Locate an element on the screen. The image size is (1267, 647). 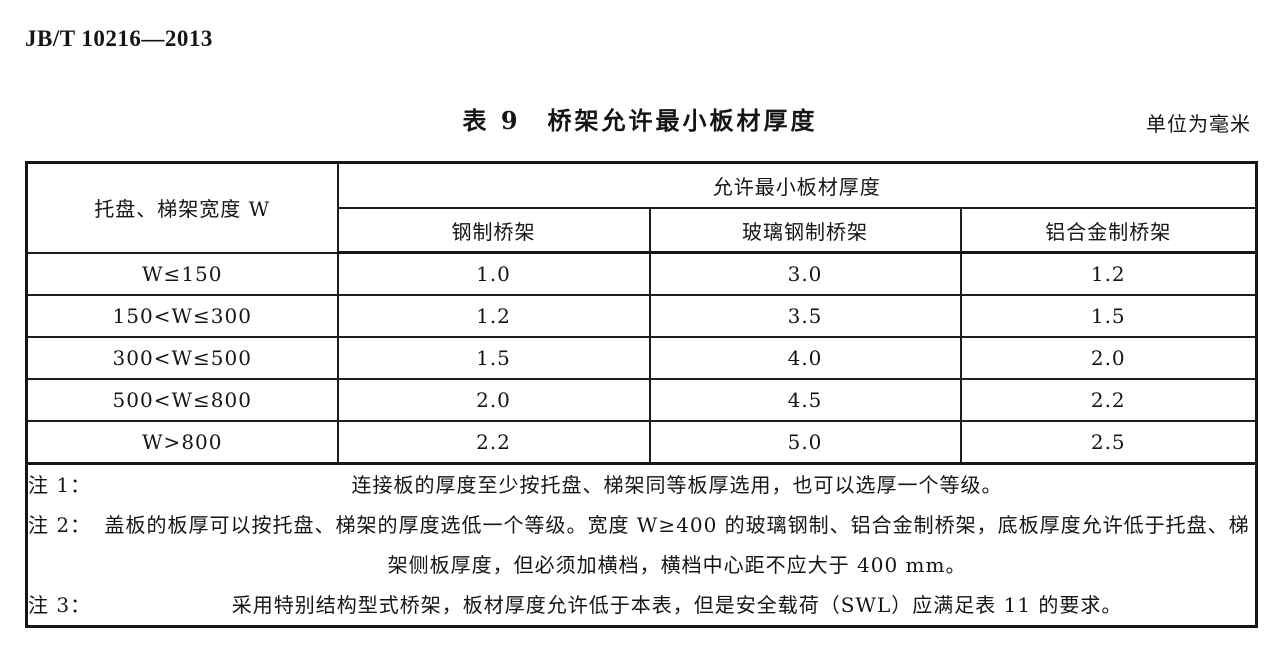
table-row: 500<W≤800 2.0 4.5 2.2 is located at coordinates (641, 400).